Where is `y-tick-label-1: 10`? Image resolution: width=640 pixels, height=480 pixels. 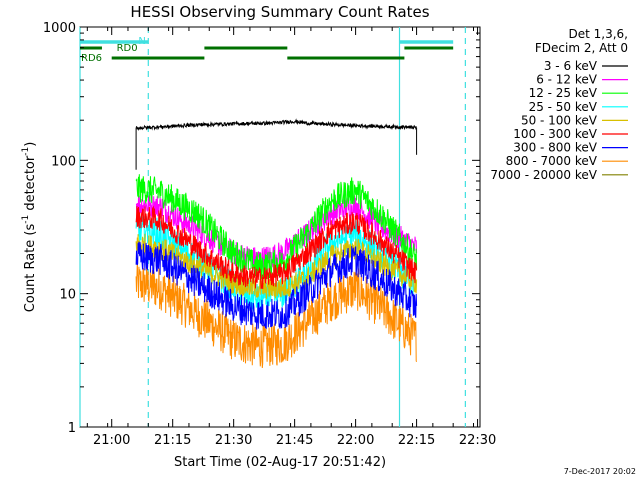 y-tick-label-1: 10 is located at coordinates (67, 295).